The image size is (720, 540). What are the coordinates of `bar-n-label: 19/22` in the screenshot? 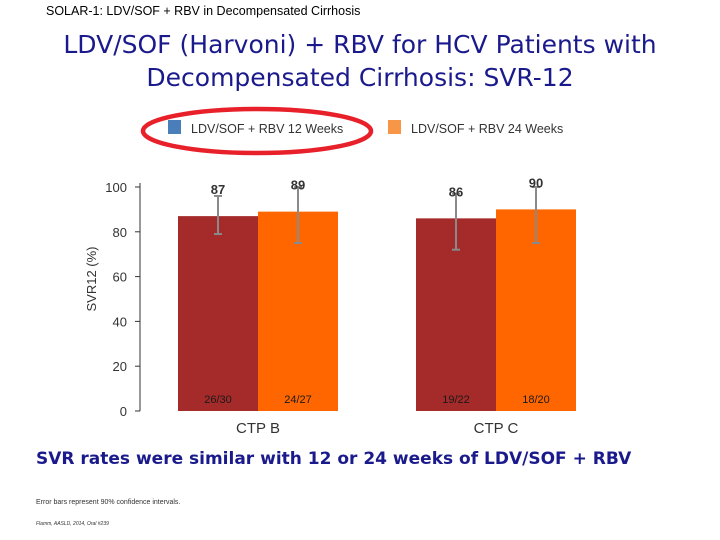 It's located at (456, 400).